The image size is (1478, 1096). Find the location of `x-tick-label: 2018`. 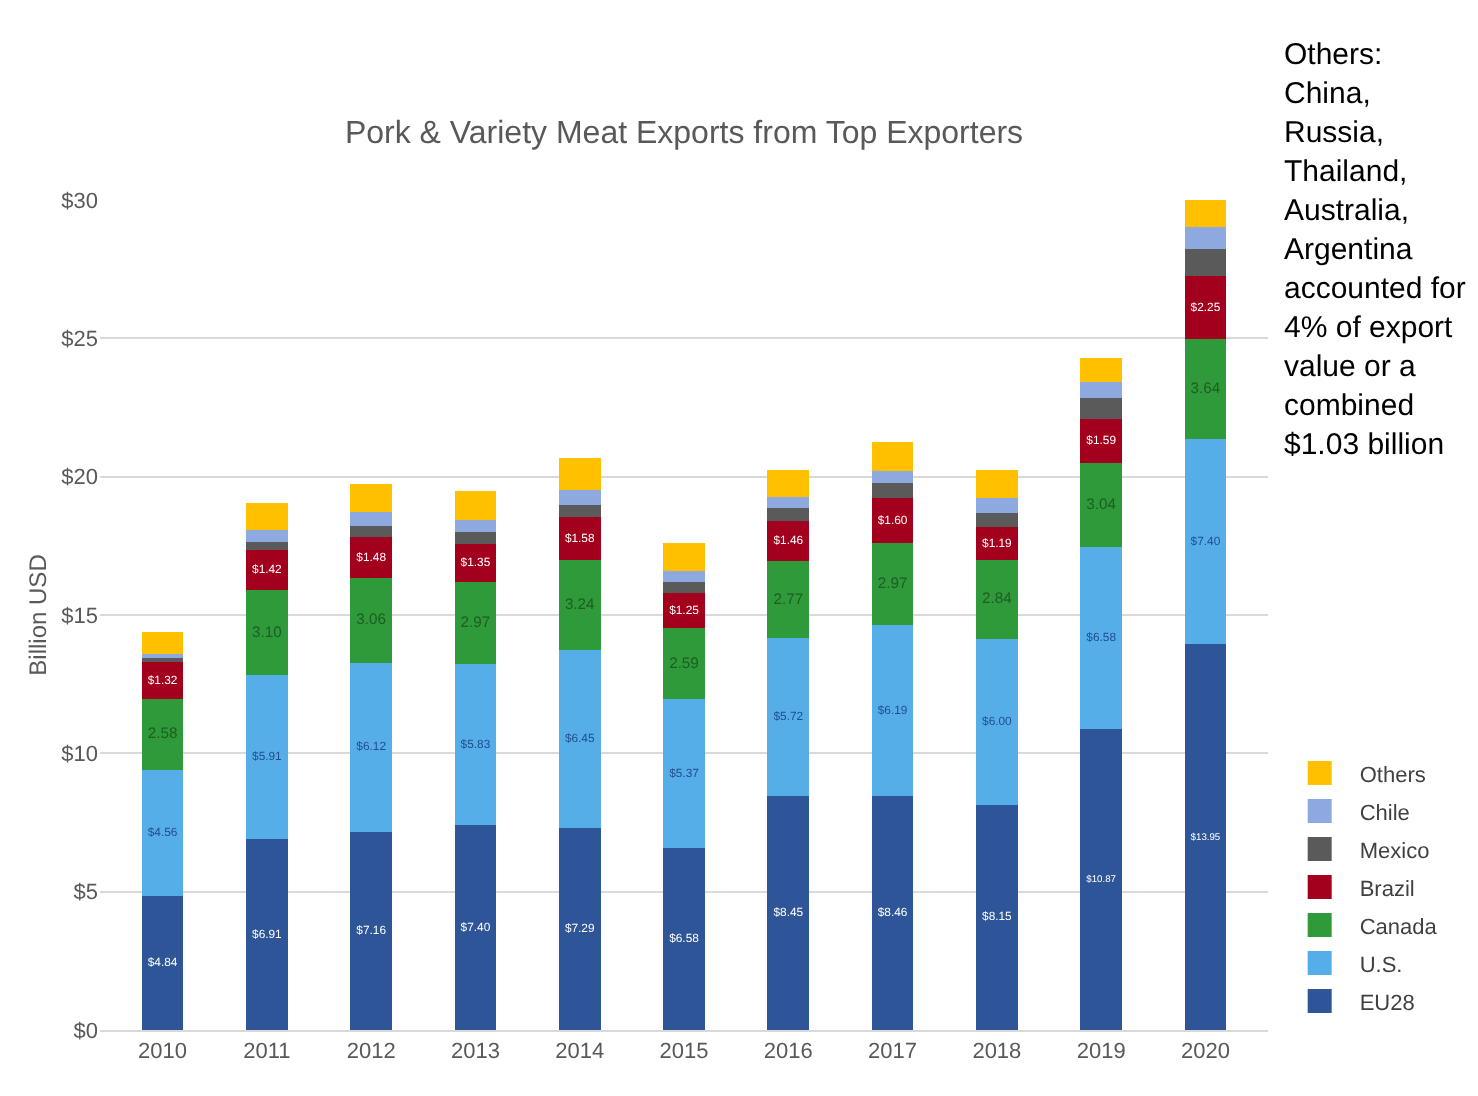

x-tick-label: 2018 is located at coordinates (997, 1052).